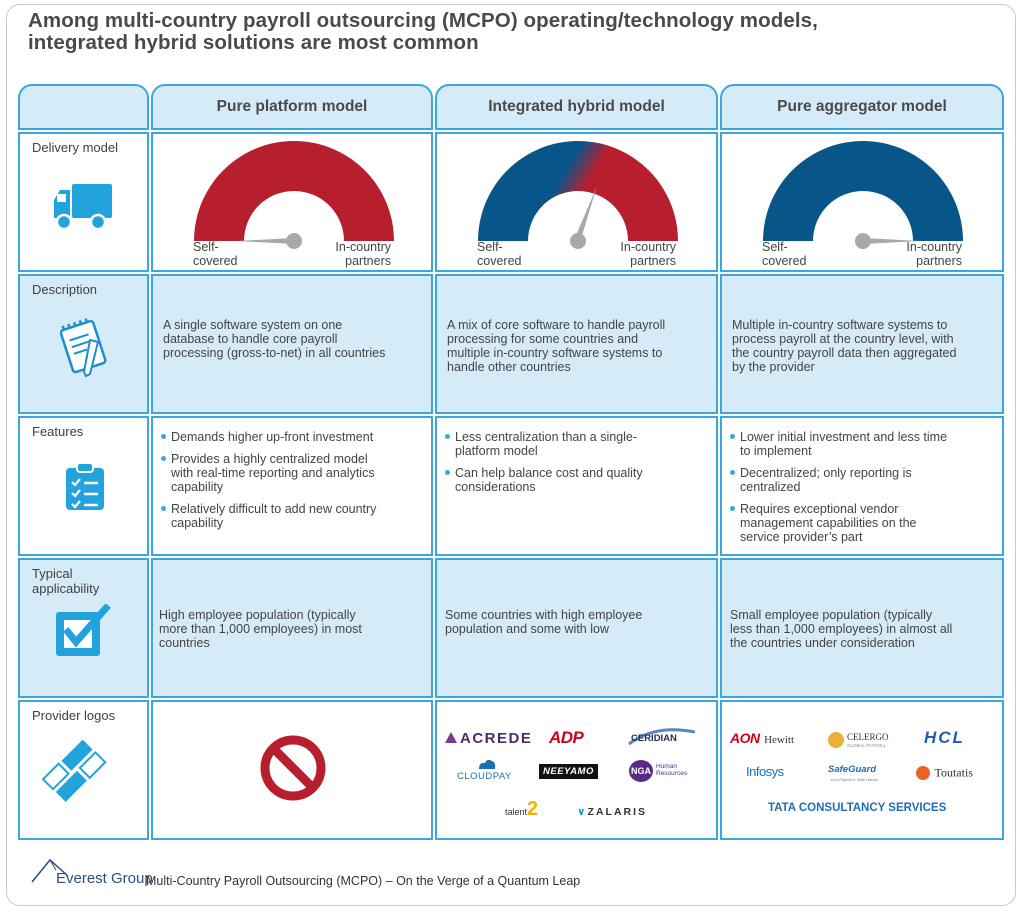 This screenshot has width=1023, height=913. I want to click on text-line: more than 1,000 employees) in most, so click(260, 629).